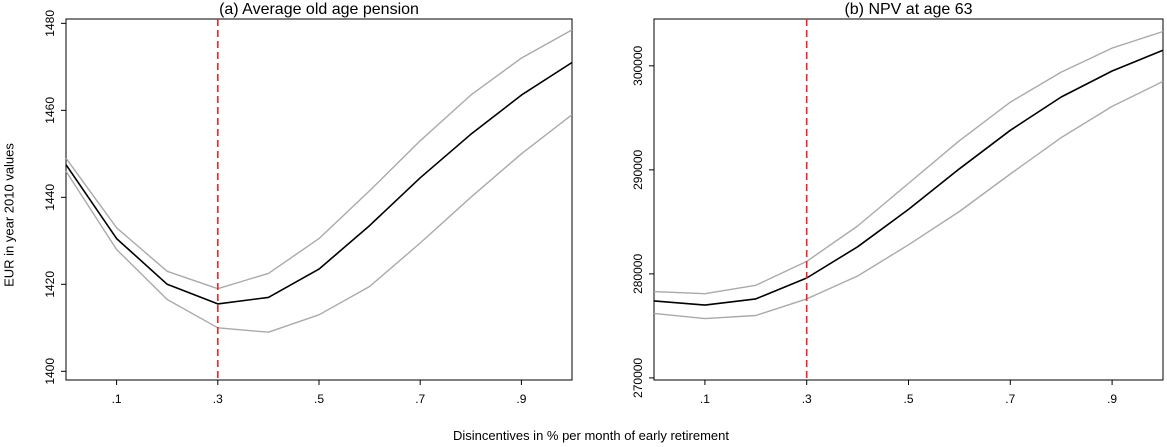 This screenshot has height=447, width=1167. What do you see at coordinates (638, 170) in the screenshot?
I see `y-tick-label: 290000` at bounding box center [638, 170].